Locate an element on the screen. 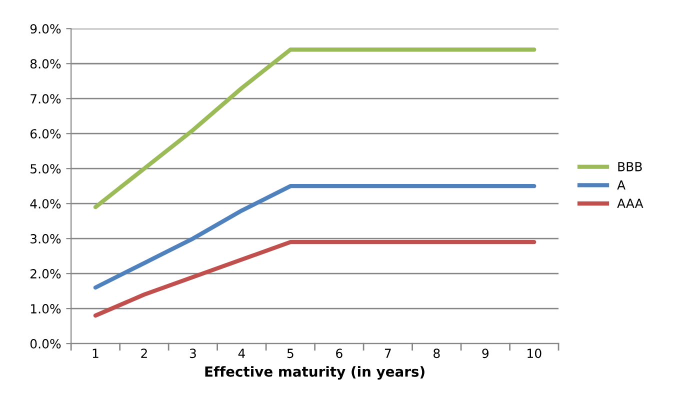 The height and width of the screenshot is (409, 677). y-tick-label: 1.0% is located at coordinates (45, 309).